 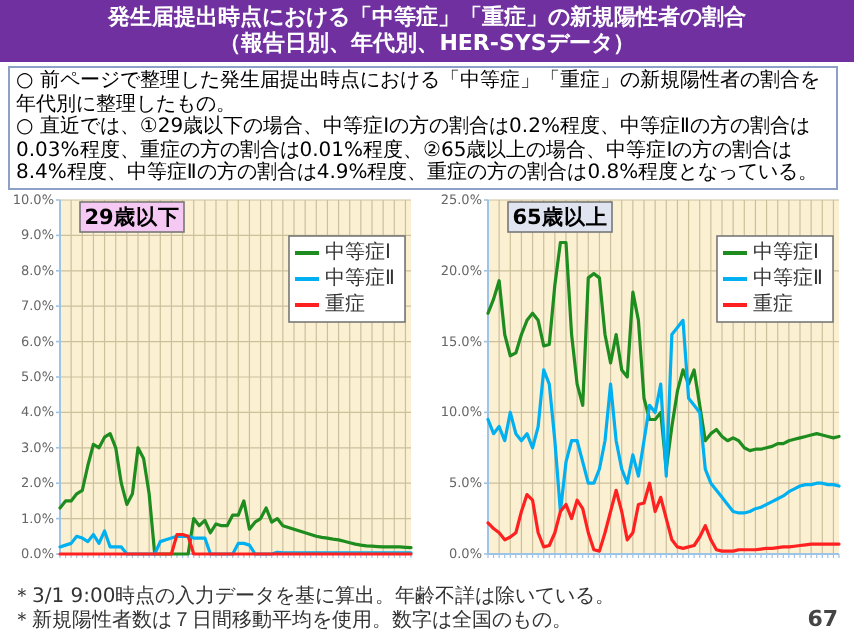 I want to click on text: ＊3/1 9:00時点の入力データを基に算出。年齢不詳は除いている。, so click(x=315, y=597).